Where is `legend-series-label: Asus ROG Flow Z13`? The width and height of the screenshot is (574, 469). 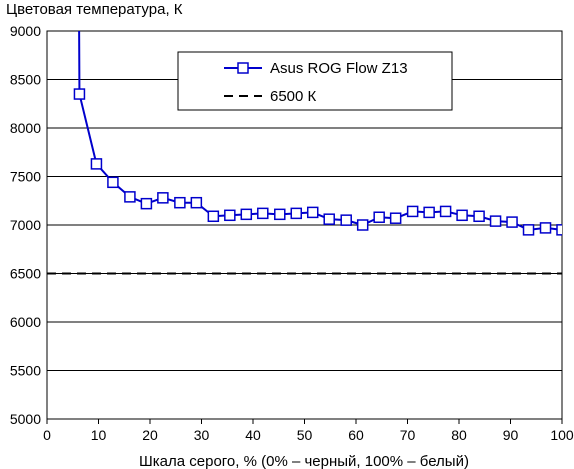
legend-series-label: Asus ROG Flow Z13 is located at coordinates (339, 68).